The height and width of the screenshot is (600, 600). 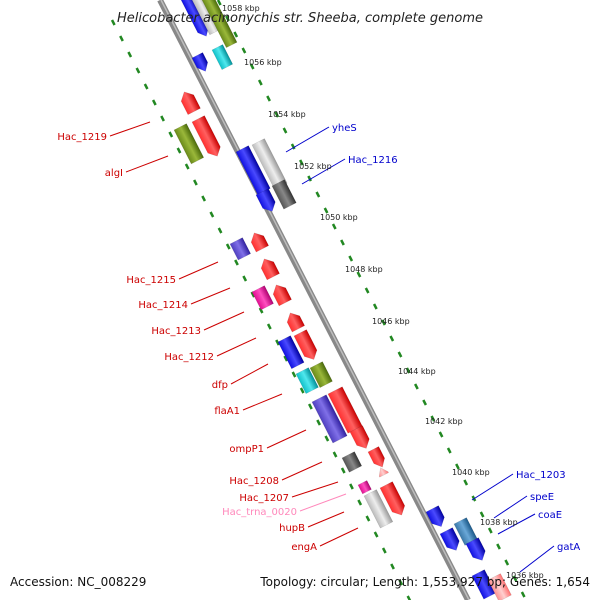 What do you see at coordinates (444, 421) in the screenshot?
I see `scale-label: 1042 kbp` at bounding box center [444, 421].